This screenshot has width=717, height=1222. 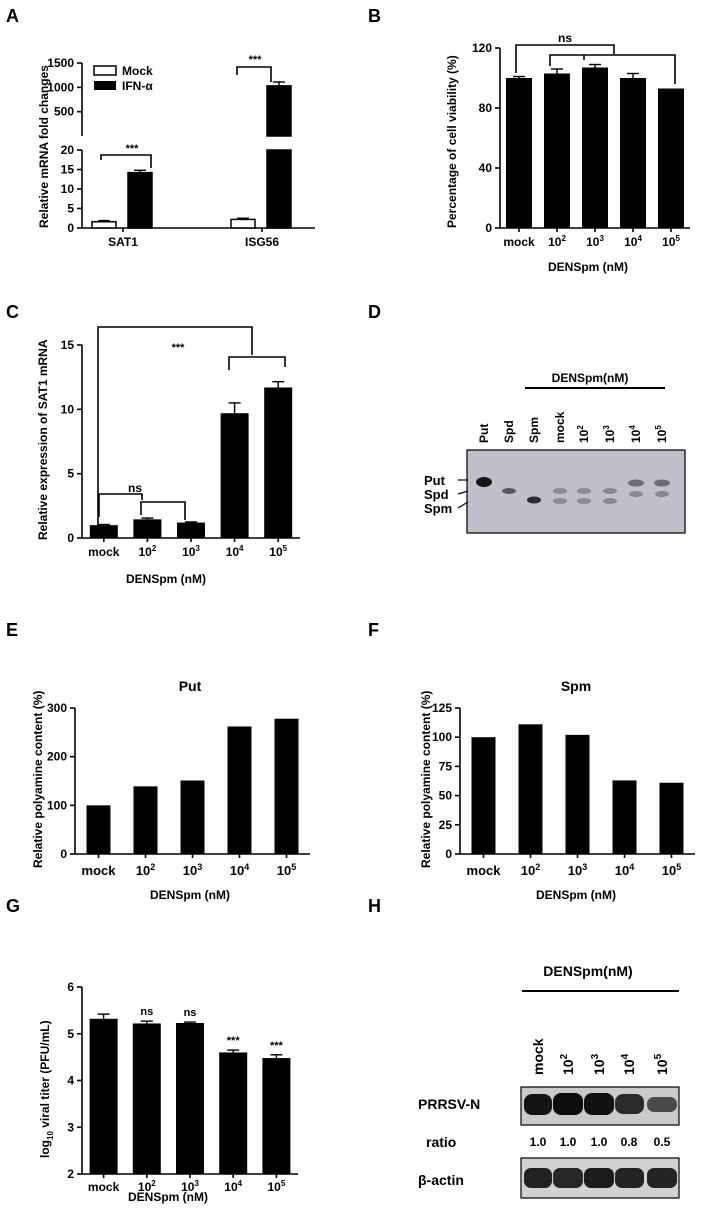 I want to click on panel-c-ytick-label: 0, so click(x=70, y=538).